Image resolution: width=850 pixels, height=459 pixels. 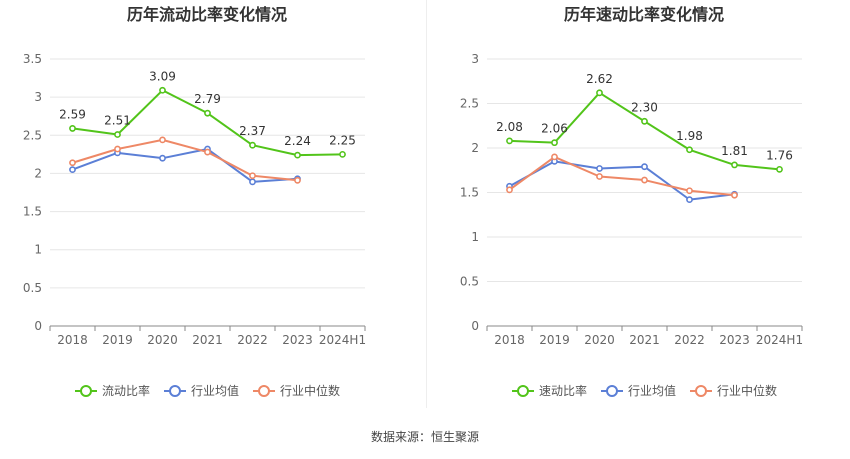 I want to click on data-label: 3.09, so click(x=162, y=76).